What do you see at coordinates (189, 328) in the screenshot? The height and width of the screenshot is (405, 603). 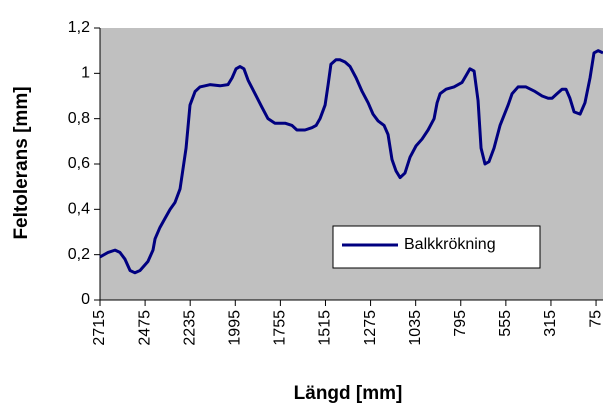 I see `x-tick-label: 2235` at bounding box center [189, 328].